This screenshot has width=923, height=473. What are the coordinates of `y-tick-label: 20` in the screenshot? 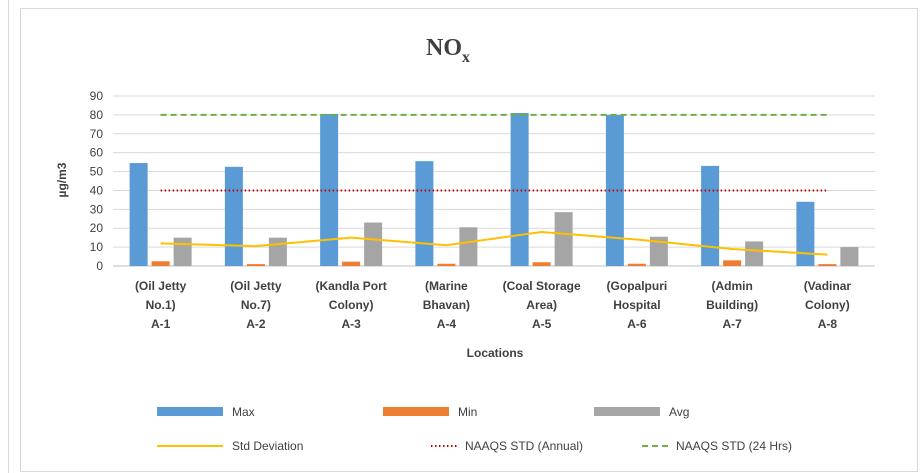 It's located at (97, 228).